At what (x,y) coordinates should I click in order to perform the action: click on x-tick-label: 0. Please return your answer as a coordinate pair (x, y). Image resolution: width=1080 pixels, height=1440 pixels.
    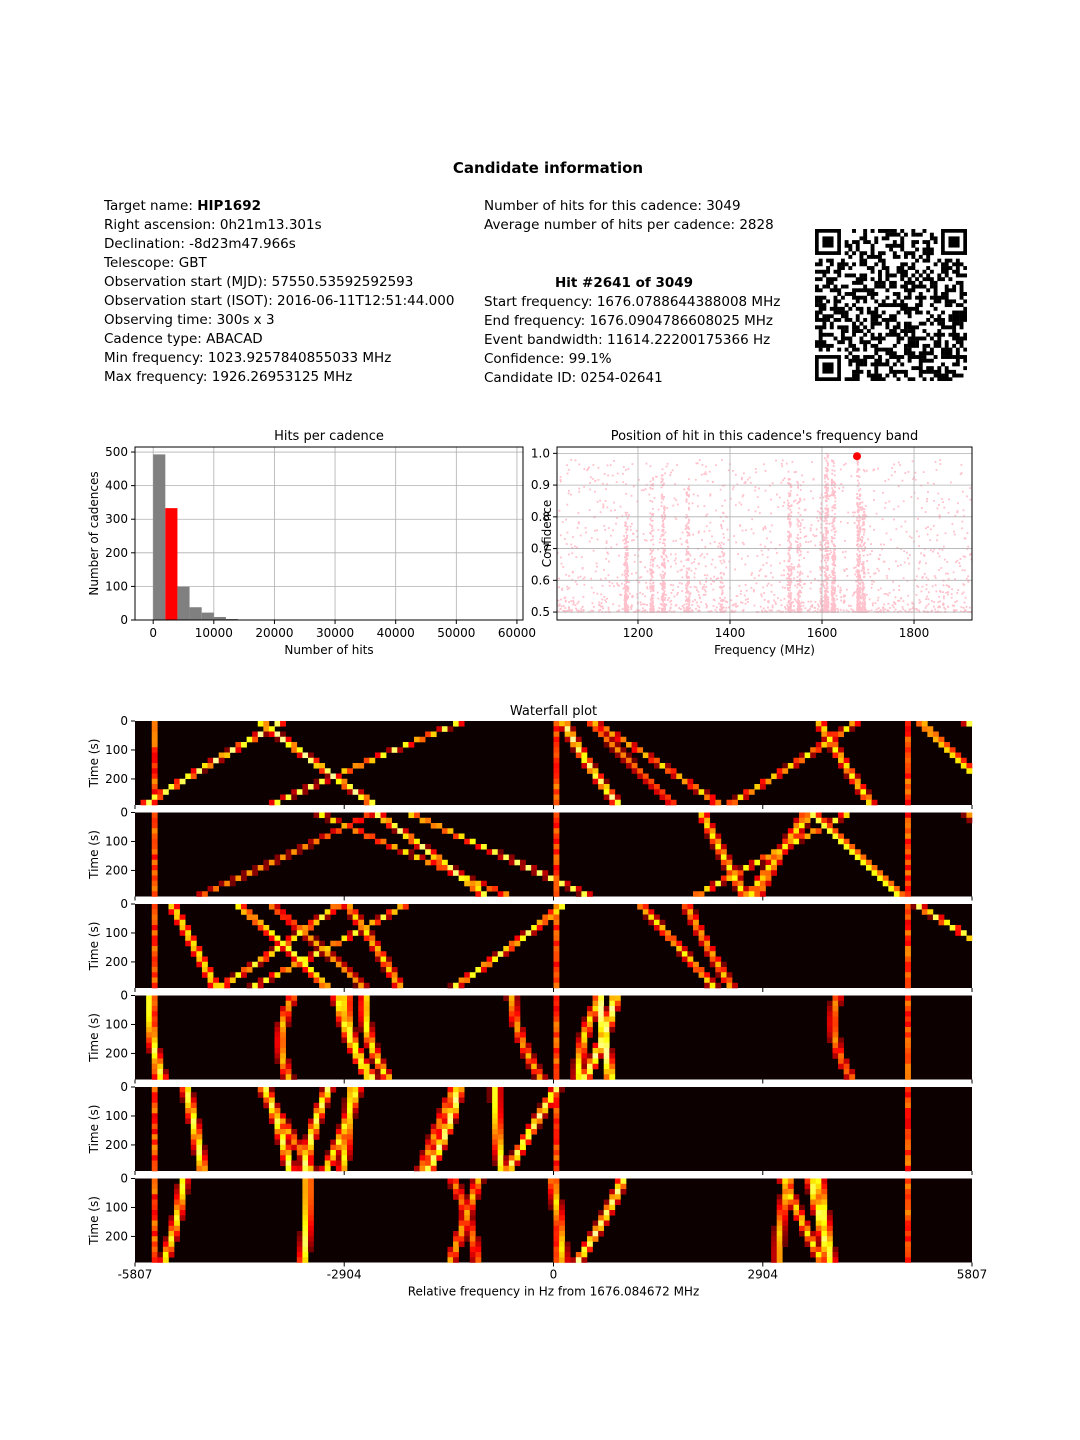
    Looking at the image, I should click on (153, 633).